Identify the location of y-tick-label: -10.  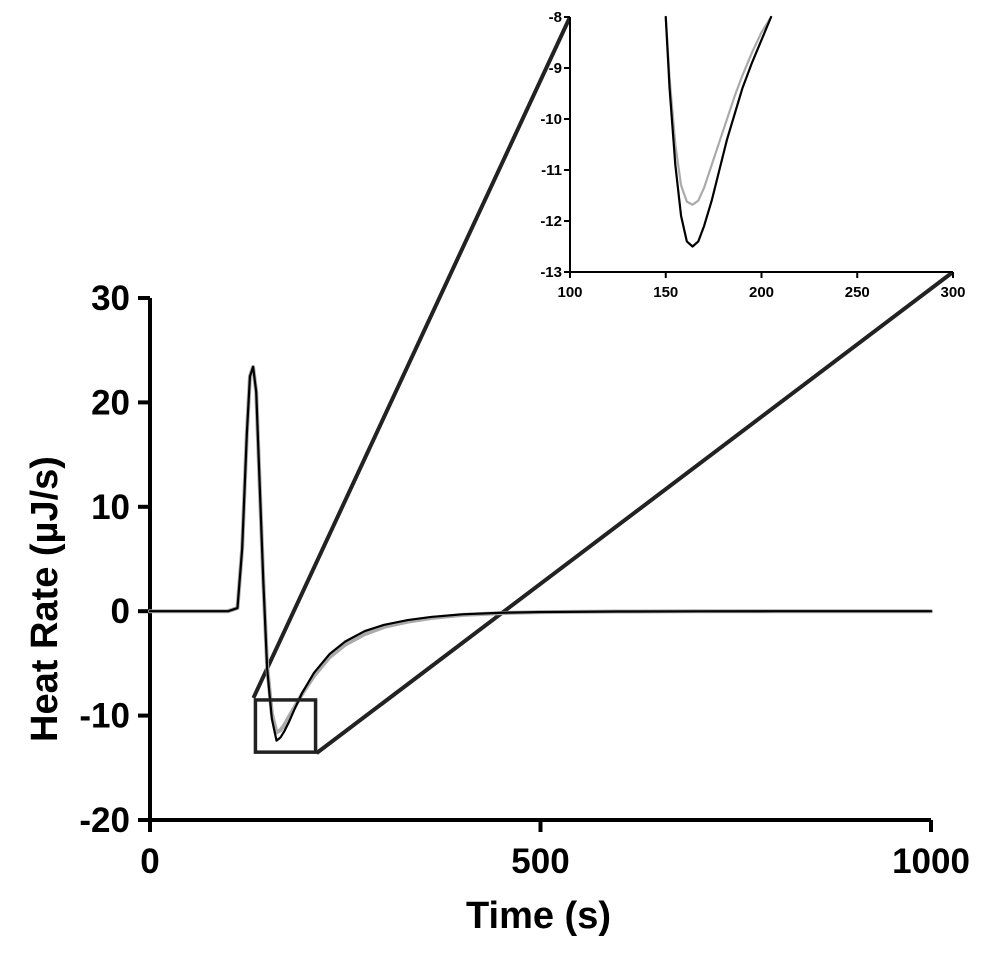
(104, 716).